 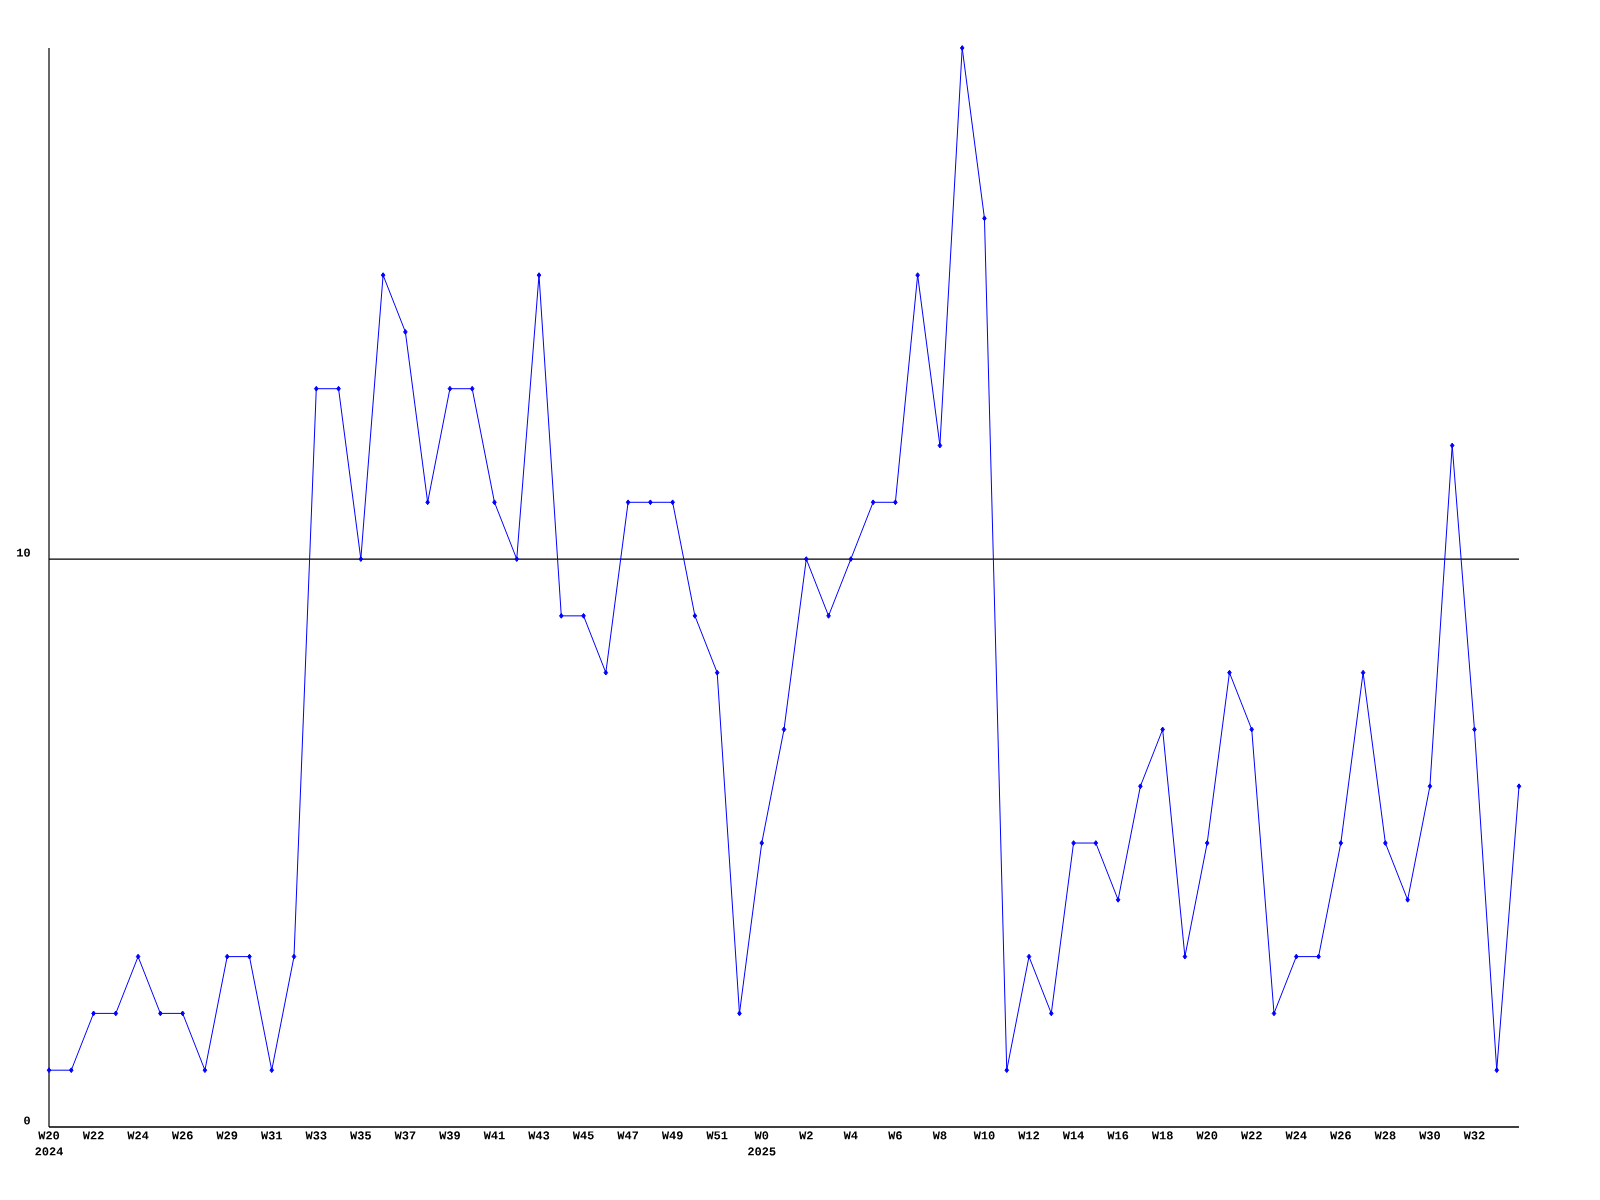 I want to click on x-tick-label: W0, so click(x=761, y=1135).